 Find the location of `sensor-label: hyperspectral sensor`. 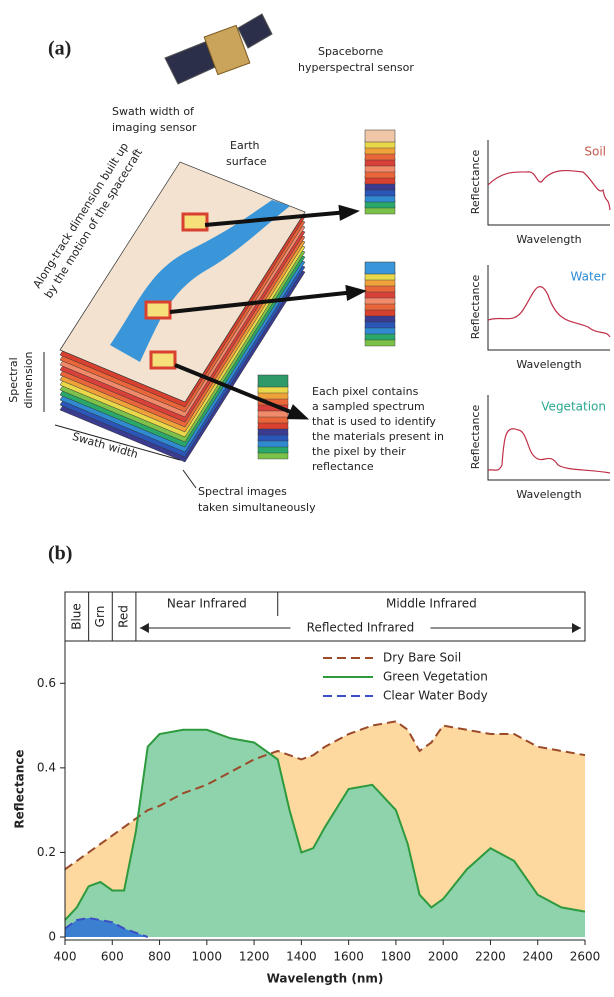

sensor-label: hyperspectral sensor is located at coordinates (356, 67).